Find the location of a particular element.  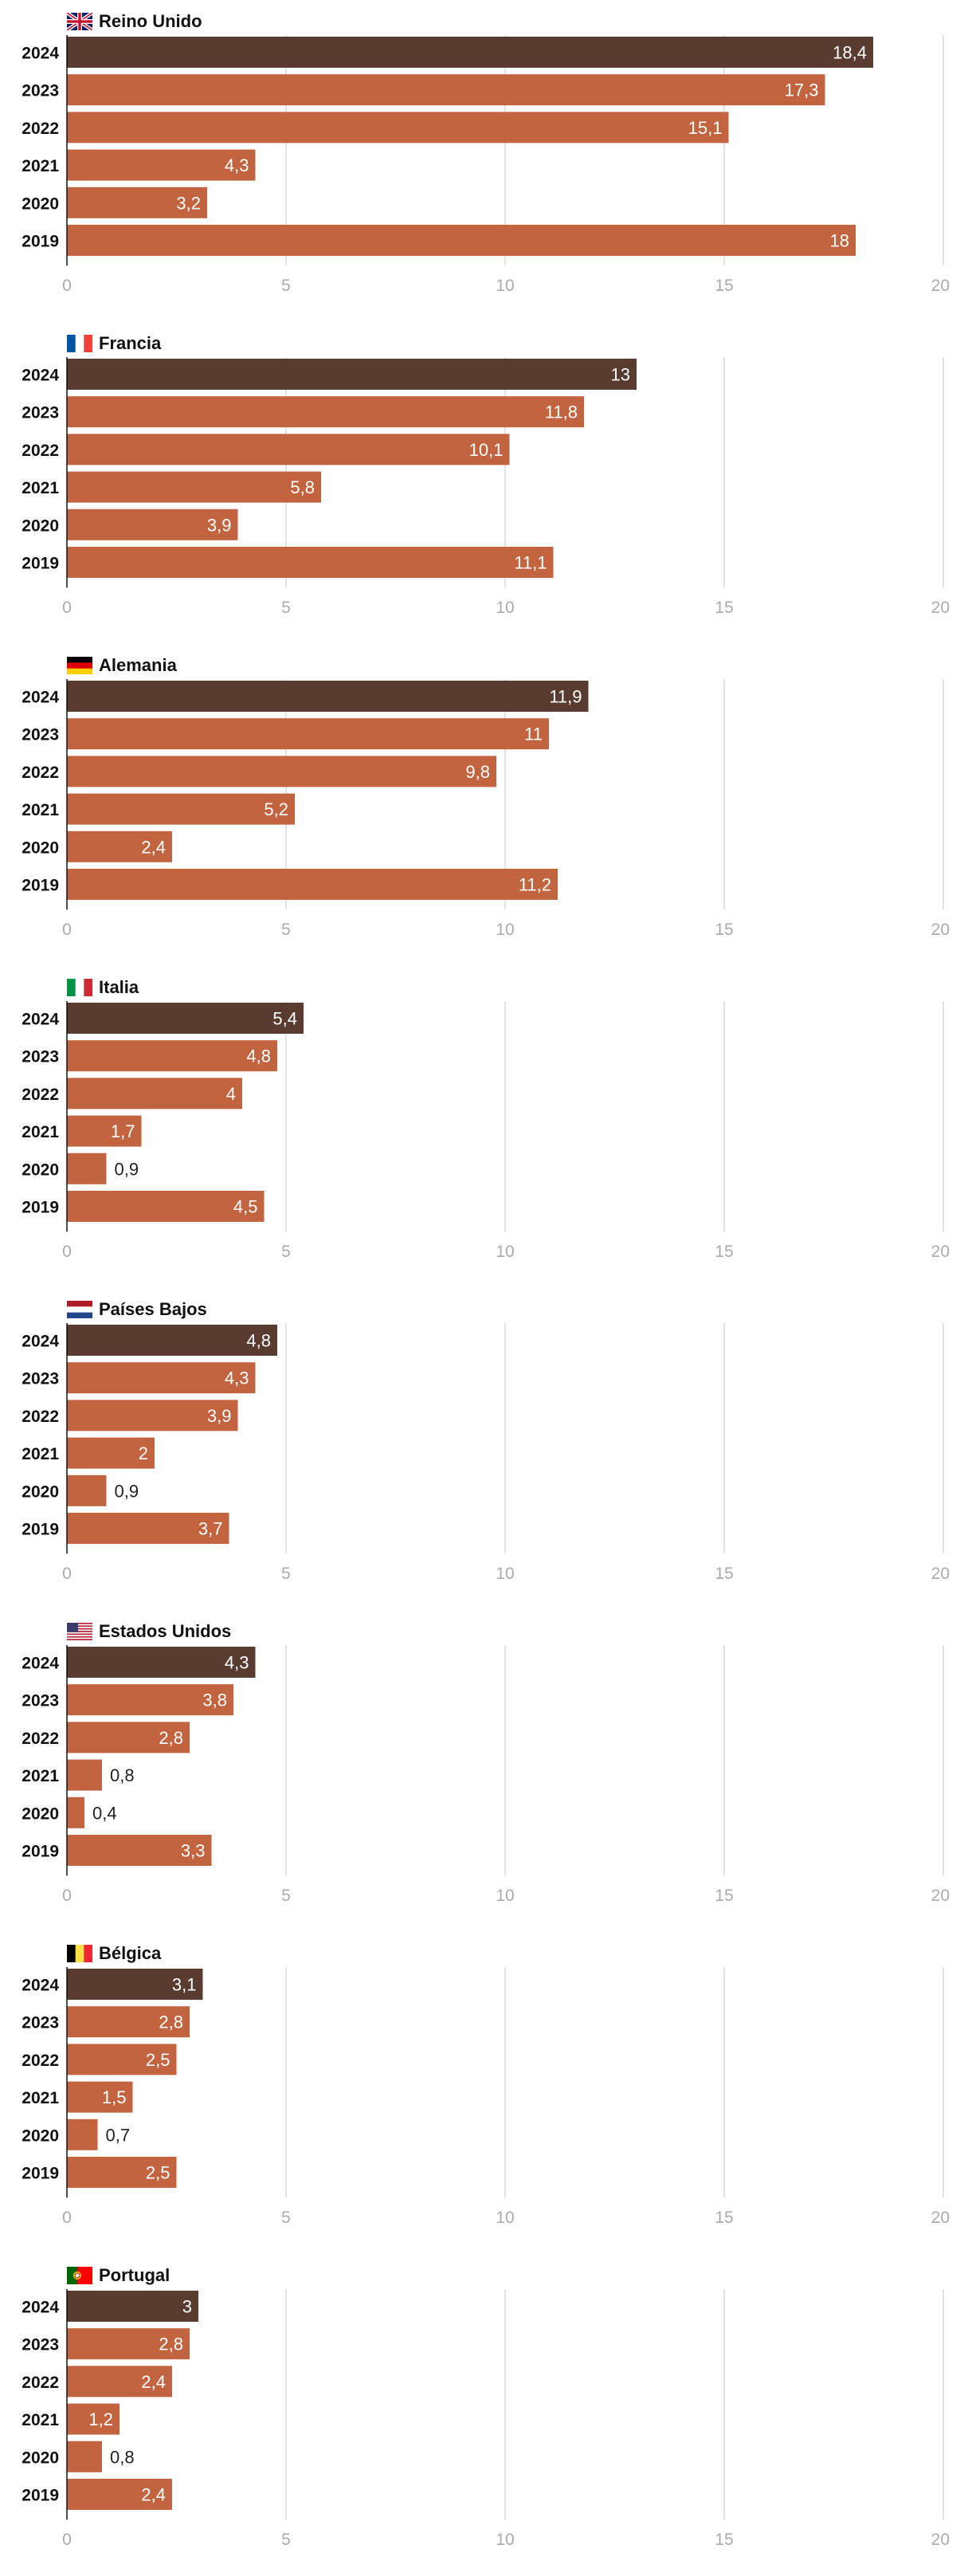

chart-title-text: Bélgica is located at coordinates (130, 1953).